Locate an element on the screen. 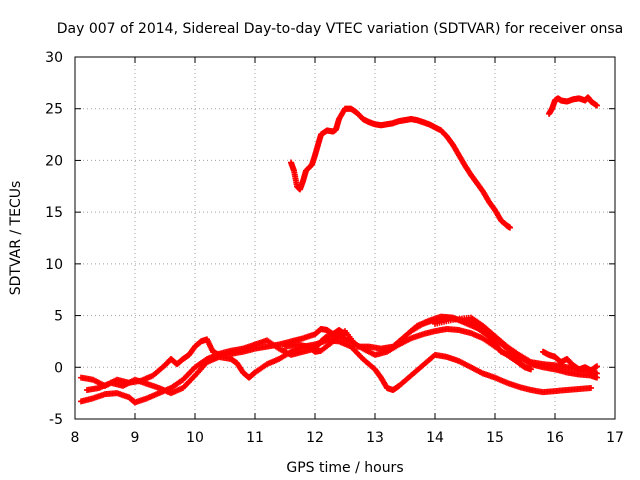 The height and width of the screenshot is (480, 640). y-tick-label: 5 is located at coordinates (58, 317).